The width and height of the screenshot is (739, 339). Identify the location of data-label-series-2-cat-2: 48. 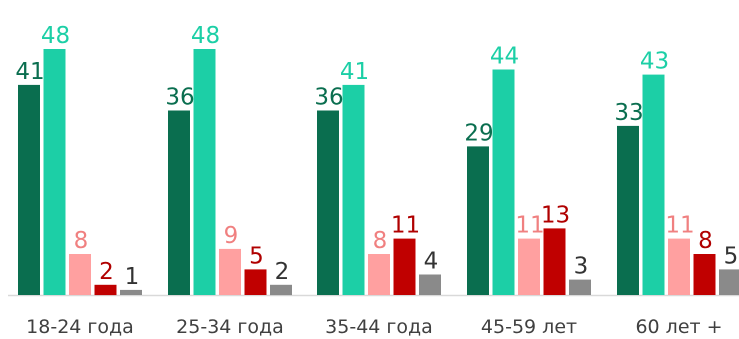
(205, 36).